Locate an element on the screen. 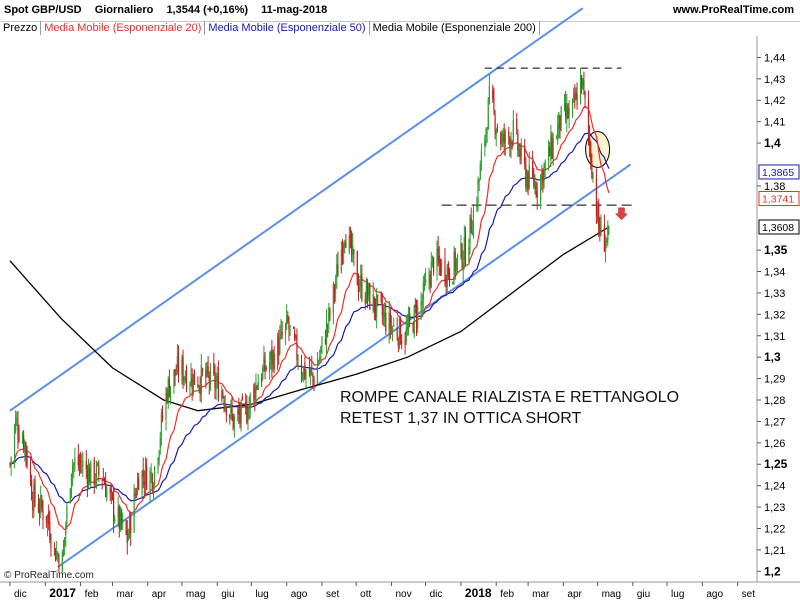  legend-price: Prezzo is located at coordinates (21, 28).